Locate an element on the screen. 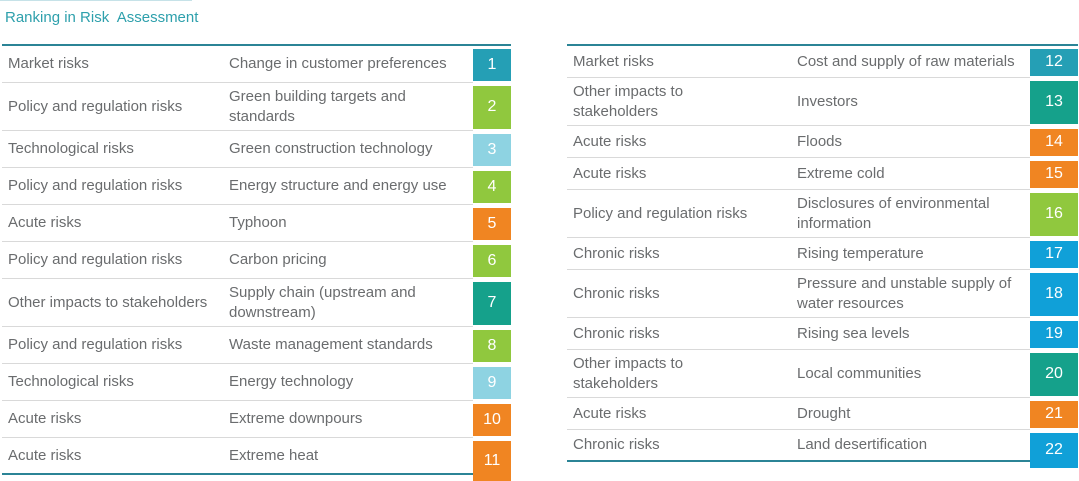 The width and height of the screenshot is (1079, 481). risk-name-cell: Rising temperature is located at coordinates (912, 254).